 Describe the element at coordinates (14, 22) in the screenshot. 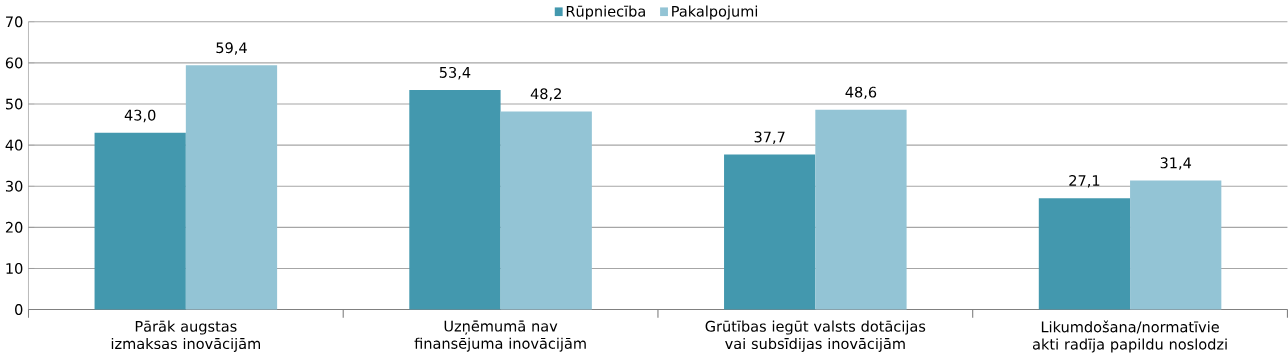

I see `y-tick-label: 70` at that location.